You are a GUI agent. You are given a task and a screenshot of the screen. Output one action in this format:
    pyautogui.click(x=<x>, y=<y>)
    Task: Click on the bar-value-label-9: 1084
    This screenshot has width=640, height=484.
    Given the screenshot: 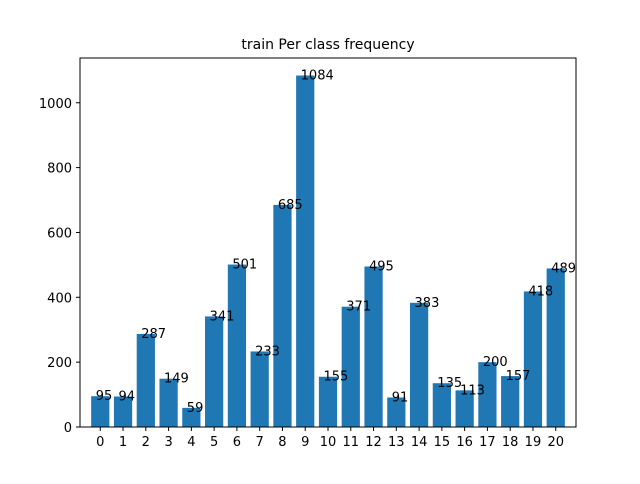 What is the action you would take?
    pyautogui.click(x=317, y=76)
    